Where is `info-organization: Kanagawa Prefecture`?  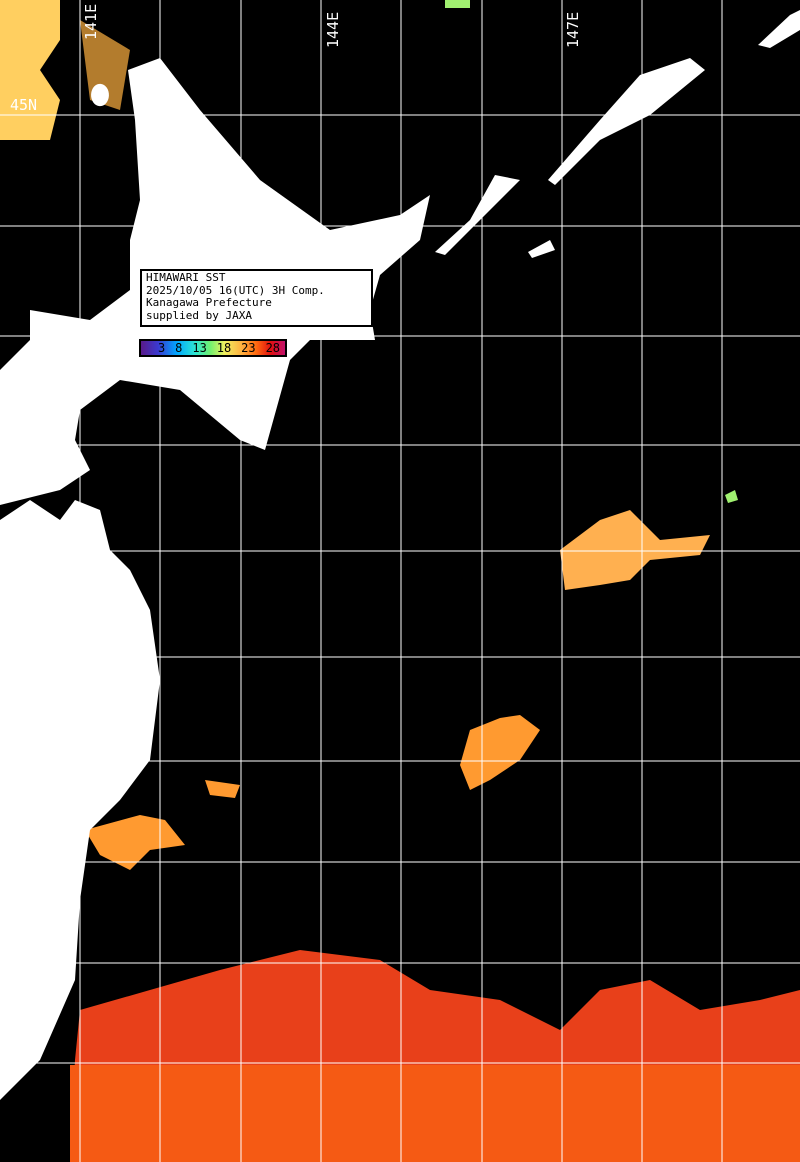 info-organization: Kanagawa Prefecture is located at coordinates (209, 302).